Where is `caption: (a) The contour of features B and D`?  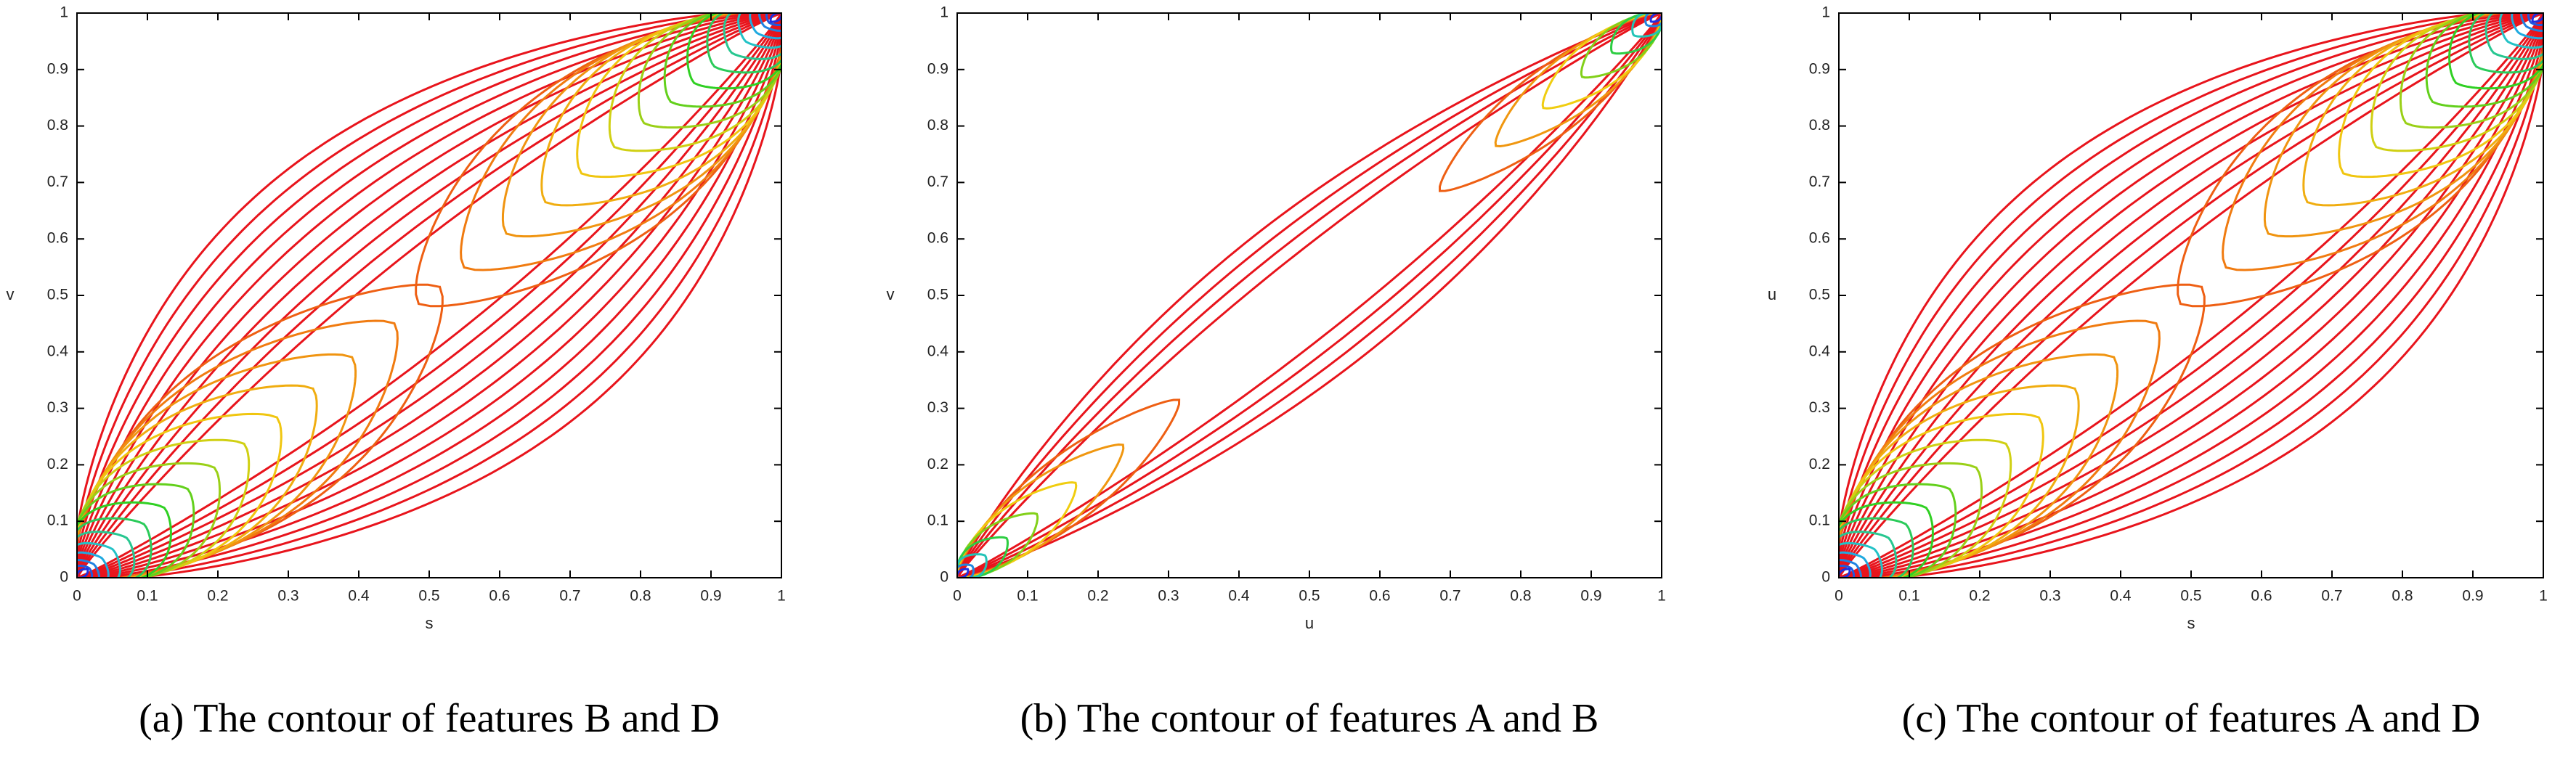 caption: (a) The contour of features B and D is located at coordinates (430, 718).